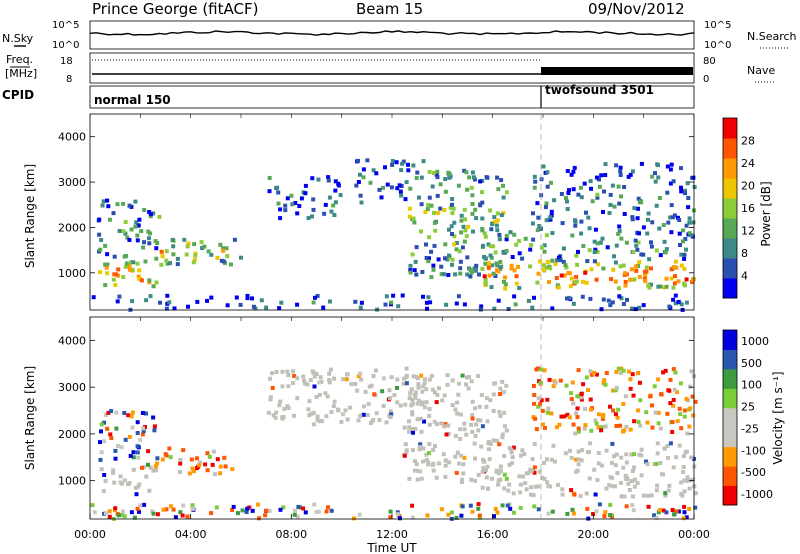 The width and height of the screenshot is (800, 554). What do you see at coordinates (392, 35) in the screenshot?
I see `nsky-panel-frame` at bounding box center [392, 35].